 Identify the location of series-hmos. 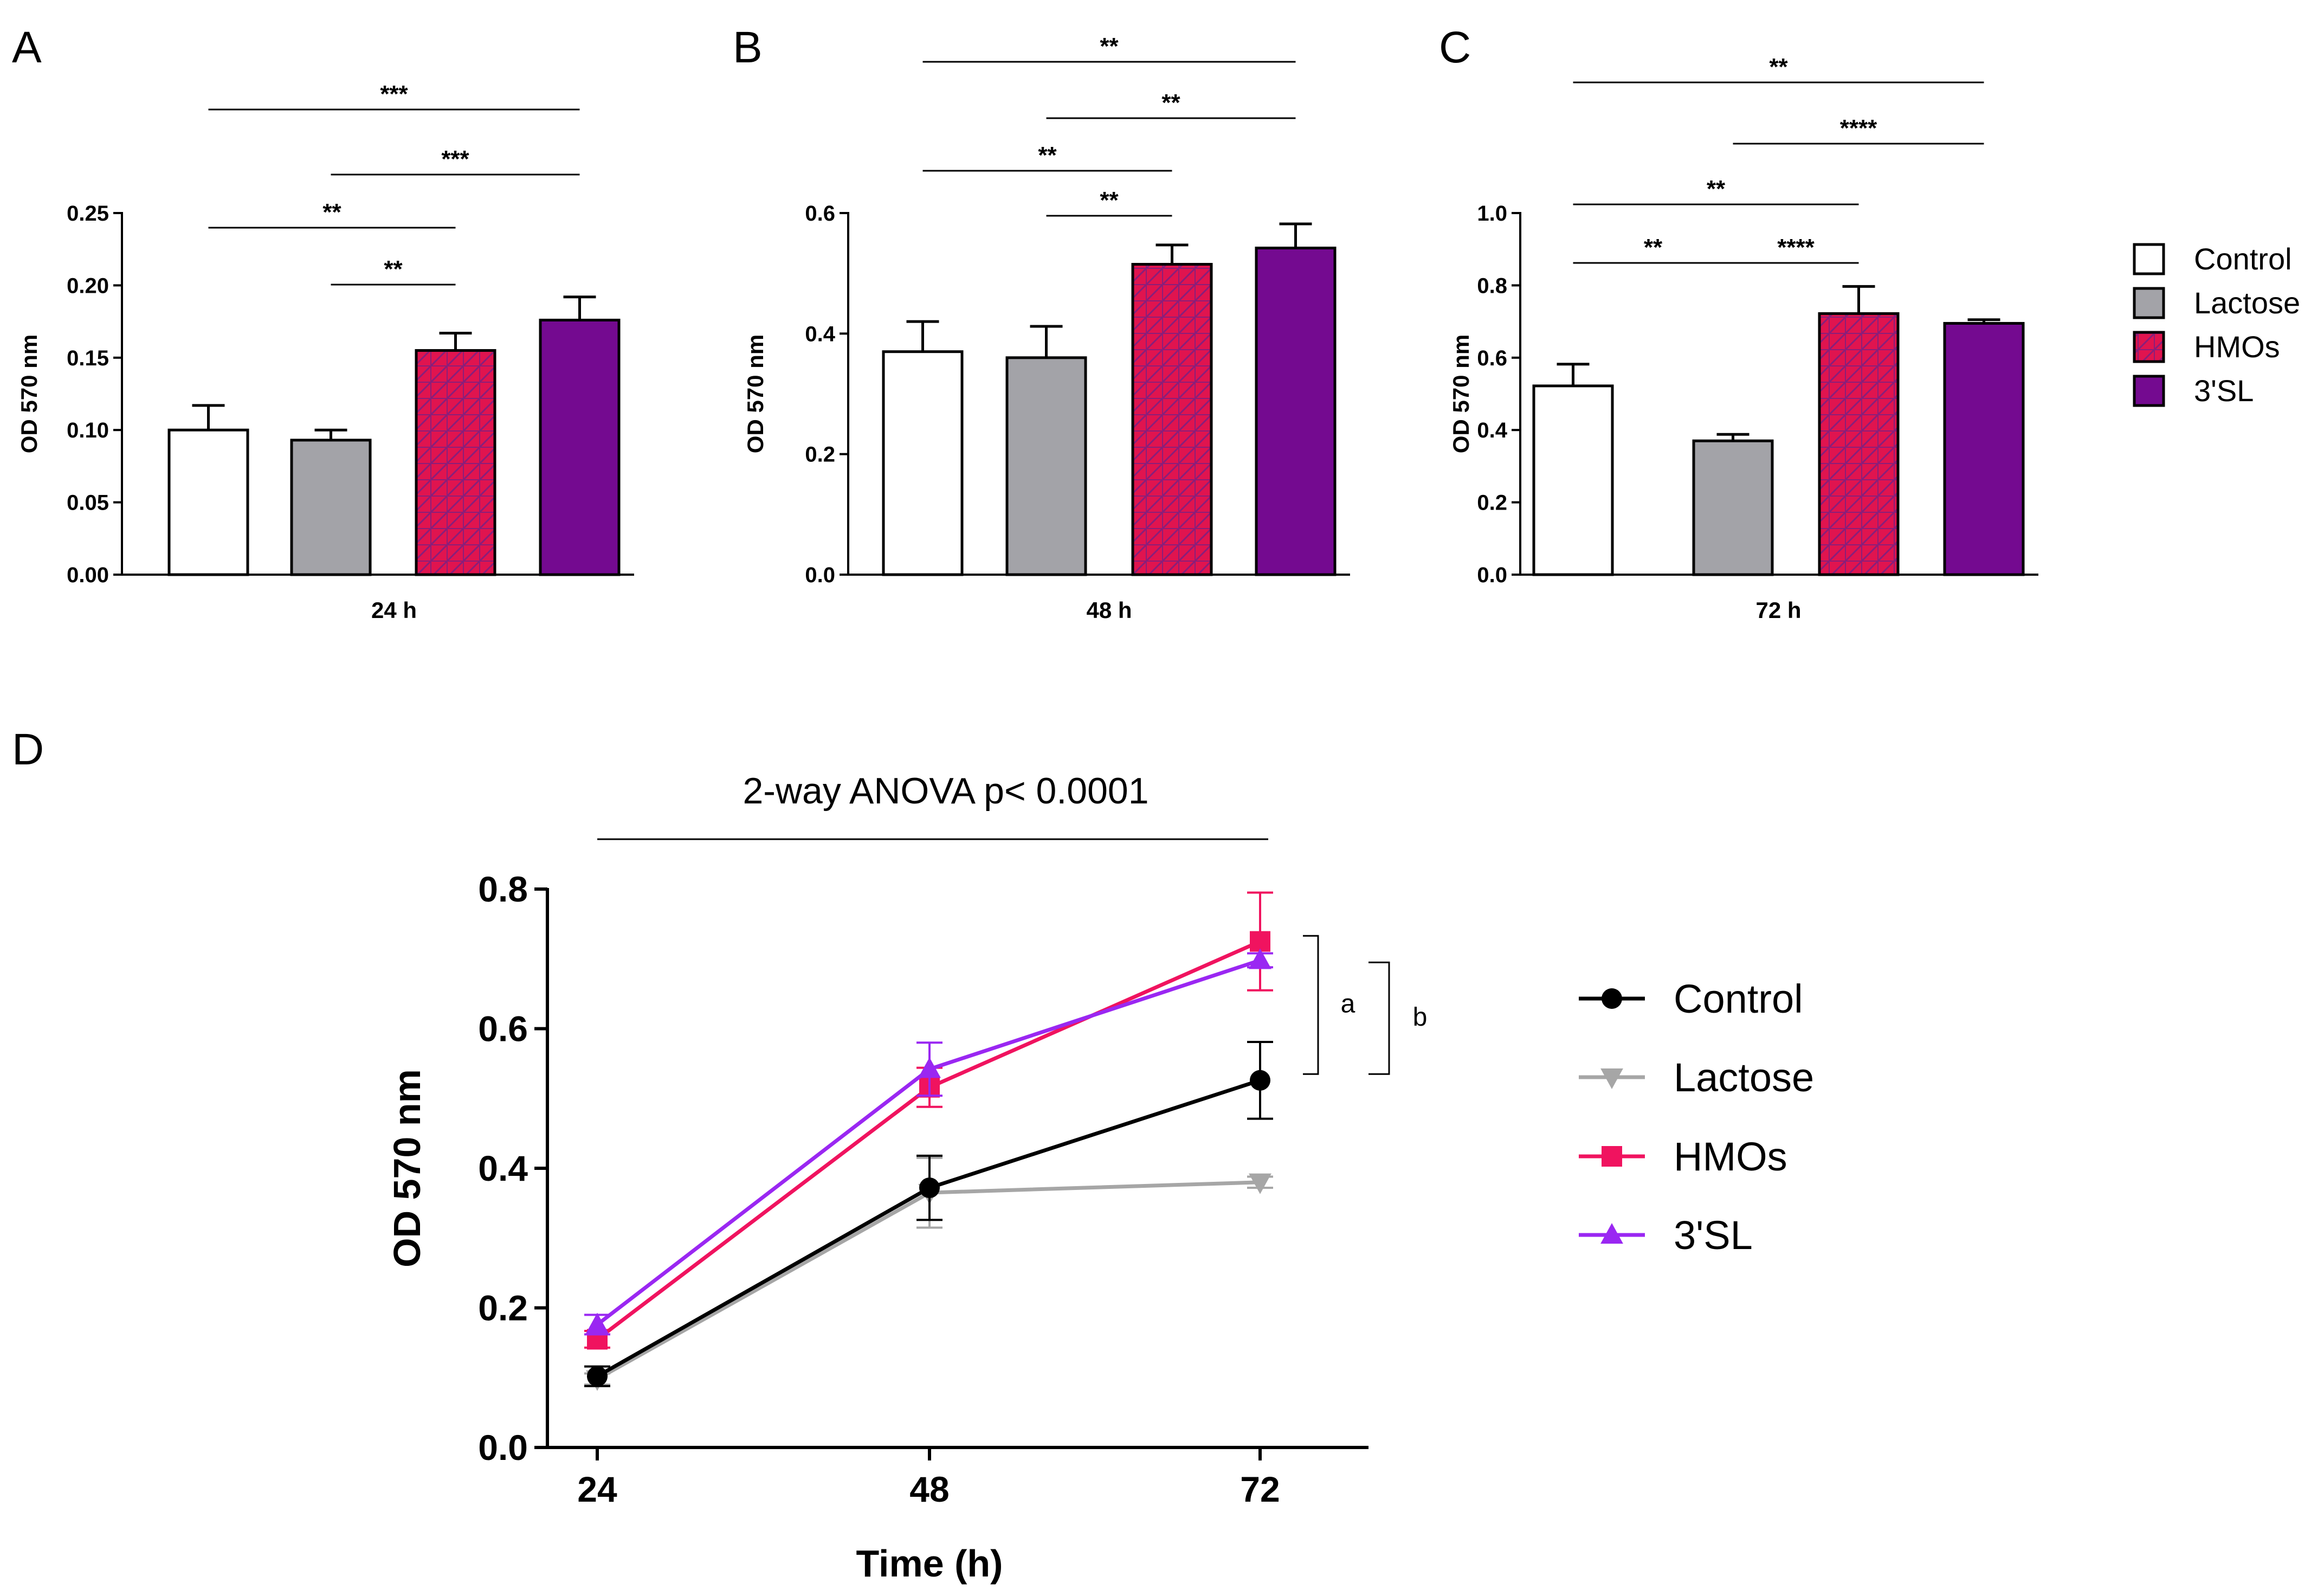
(928, 1120).